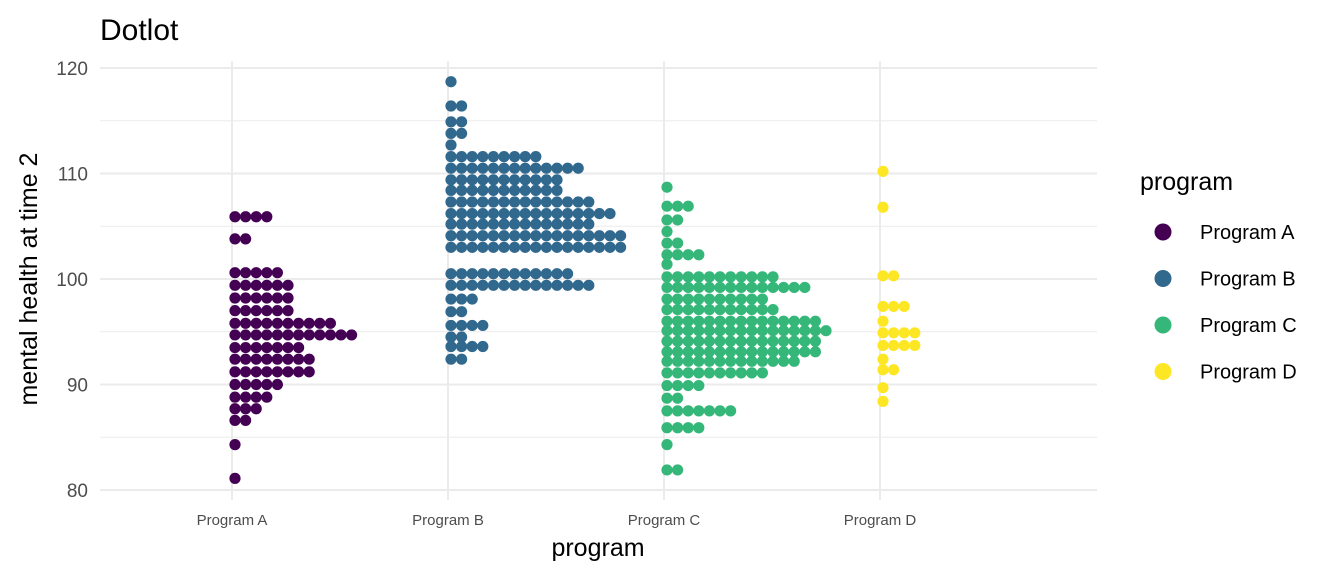 The width and height of the screenshot is (1344, 576). Describe the element at coordinates (72, 69) in the screenshot. I see `y-tick-label: 120` at that location.